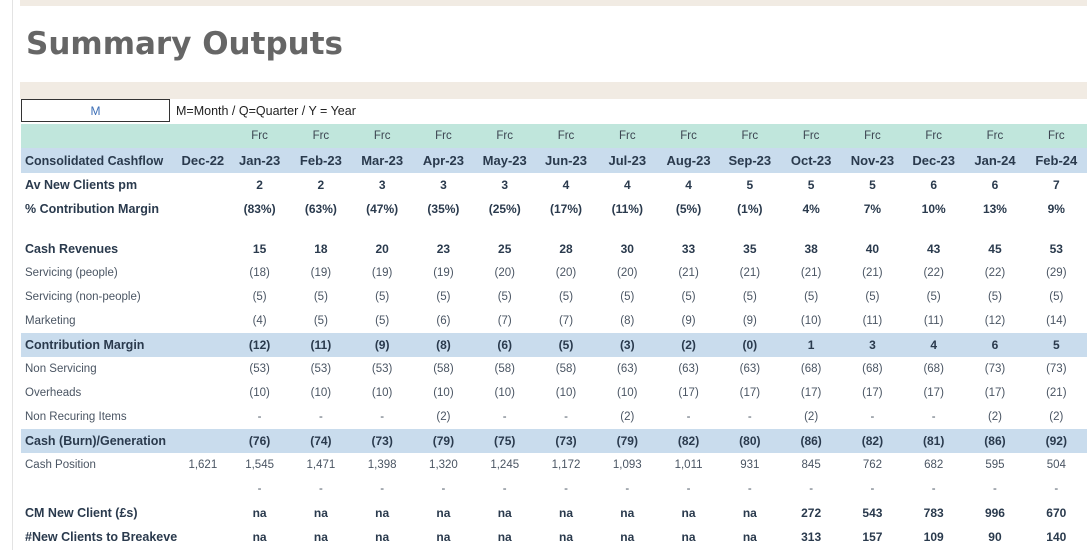  I want to click on month-header-cell: Jul-23, so click(627, 160).